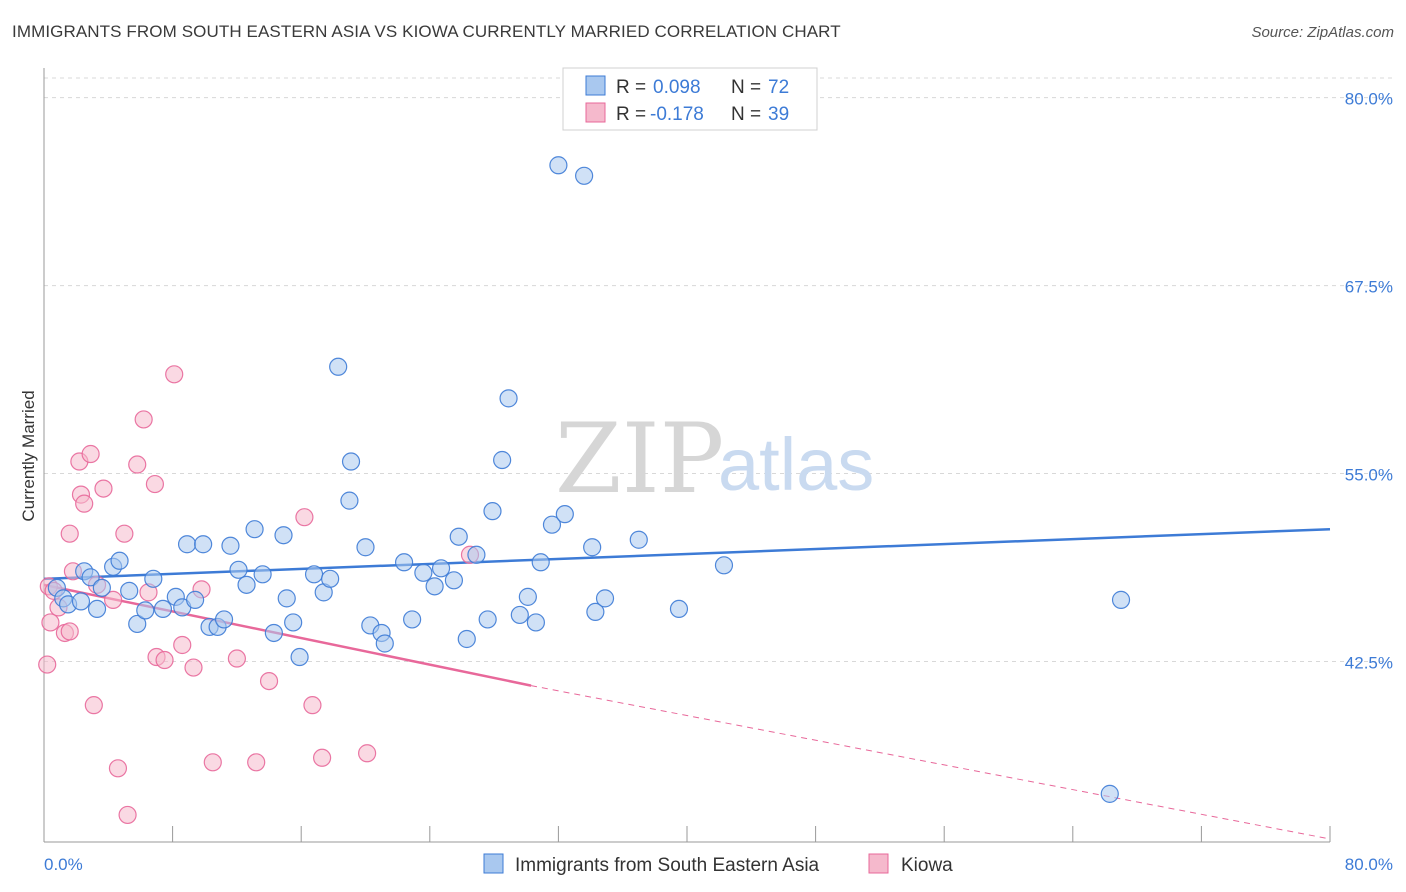 This screenshot has height=892, width=1406. What do you see at coordinates (927, 865) in the screenshot?
I see `series-legend-label-pink: Kiowa` at bounding box center [927, 865].